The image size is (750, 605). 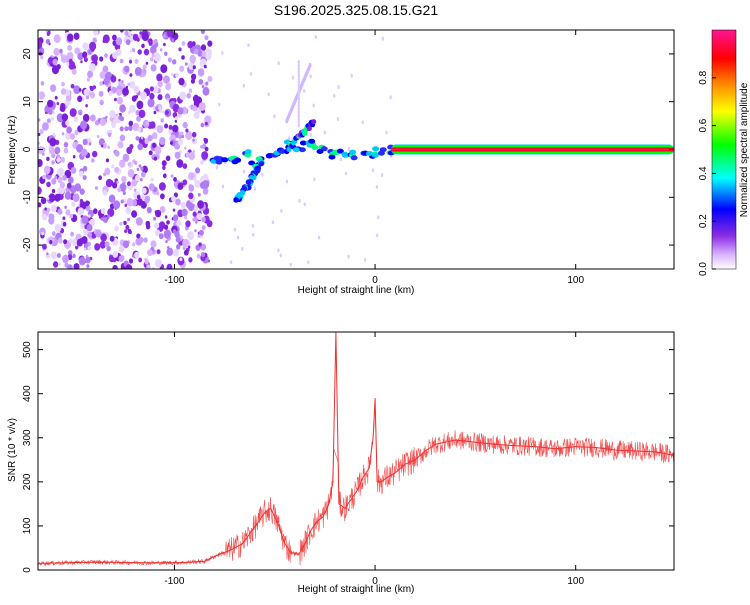 What do you see at coordinates (27, 54) in the screenshot?
I see `spectrogram-y-tick-label: 20` at bounding box center [27, 54].